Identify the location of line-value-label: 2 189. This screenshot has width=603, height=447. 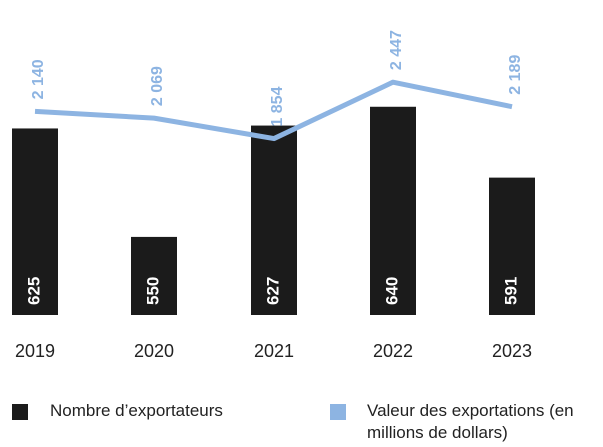
(515, 75).